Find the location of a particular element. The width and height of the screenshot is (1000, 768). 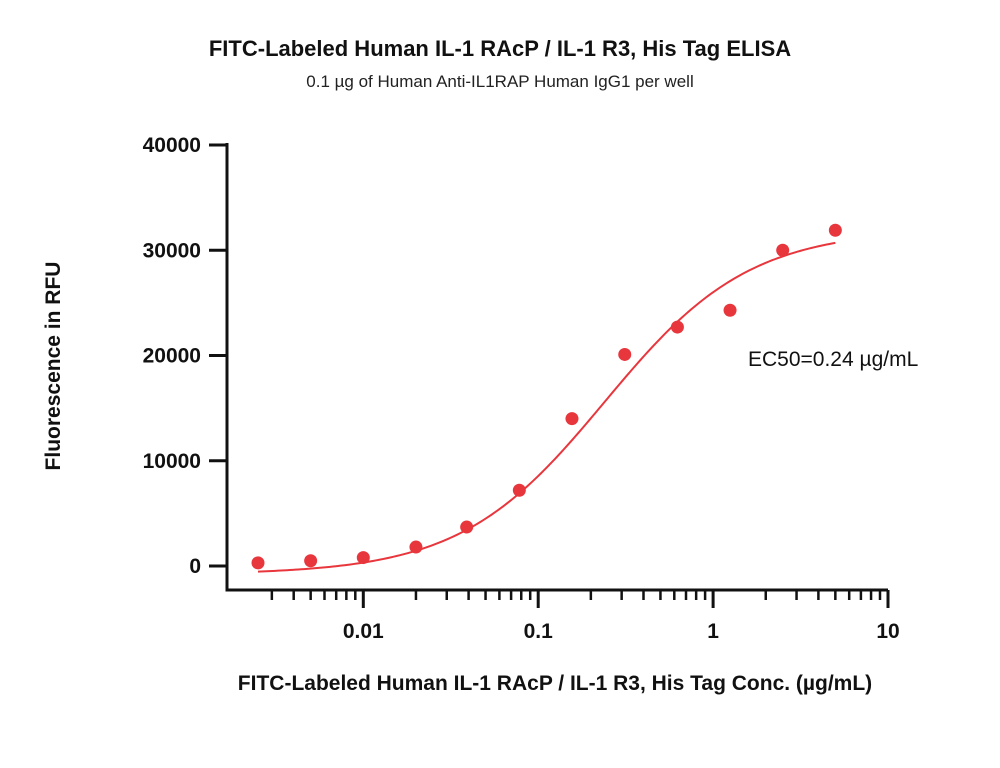

x-tick-label: 10 is located at coordinates (887, 631).